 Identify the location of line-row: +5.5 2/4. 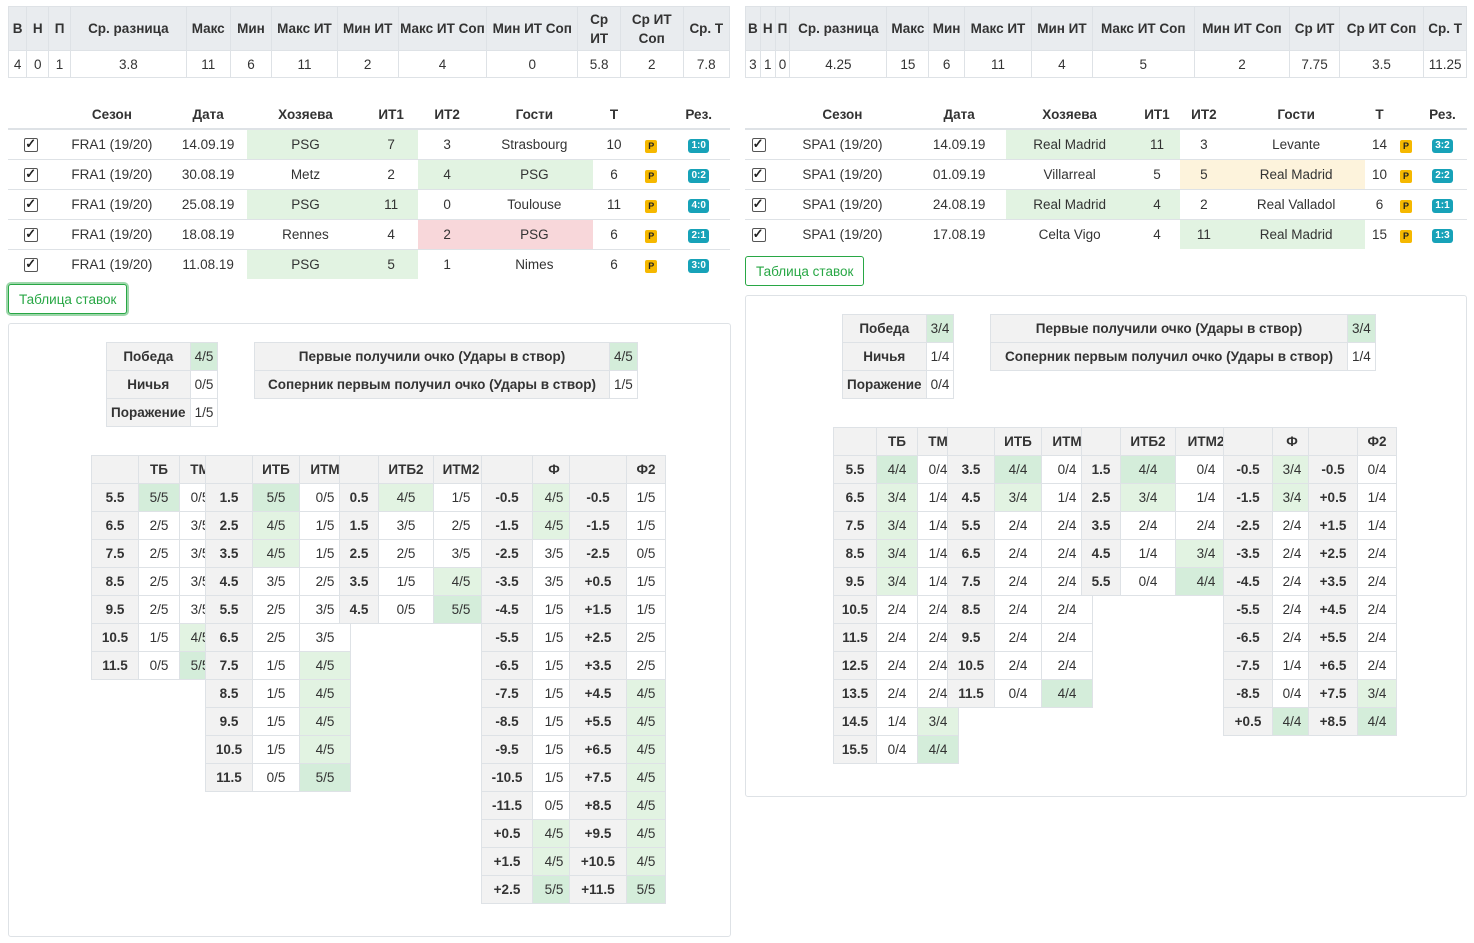
(1352, 637).